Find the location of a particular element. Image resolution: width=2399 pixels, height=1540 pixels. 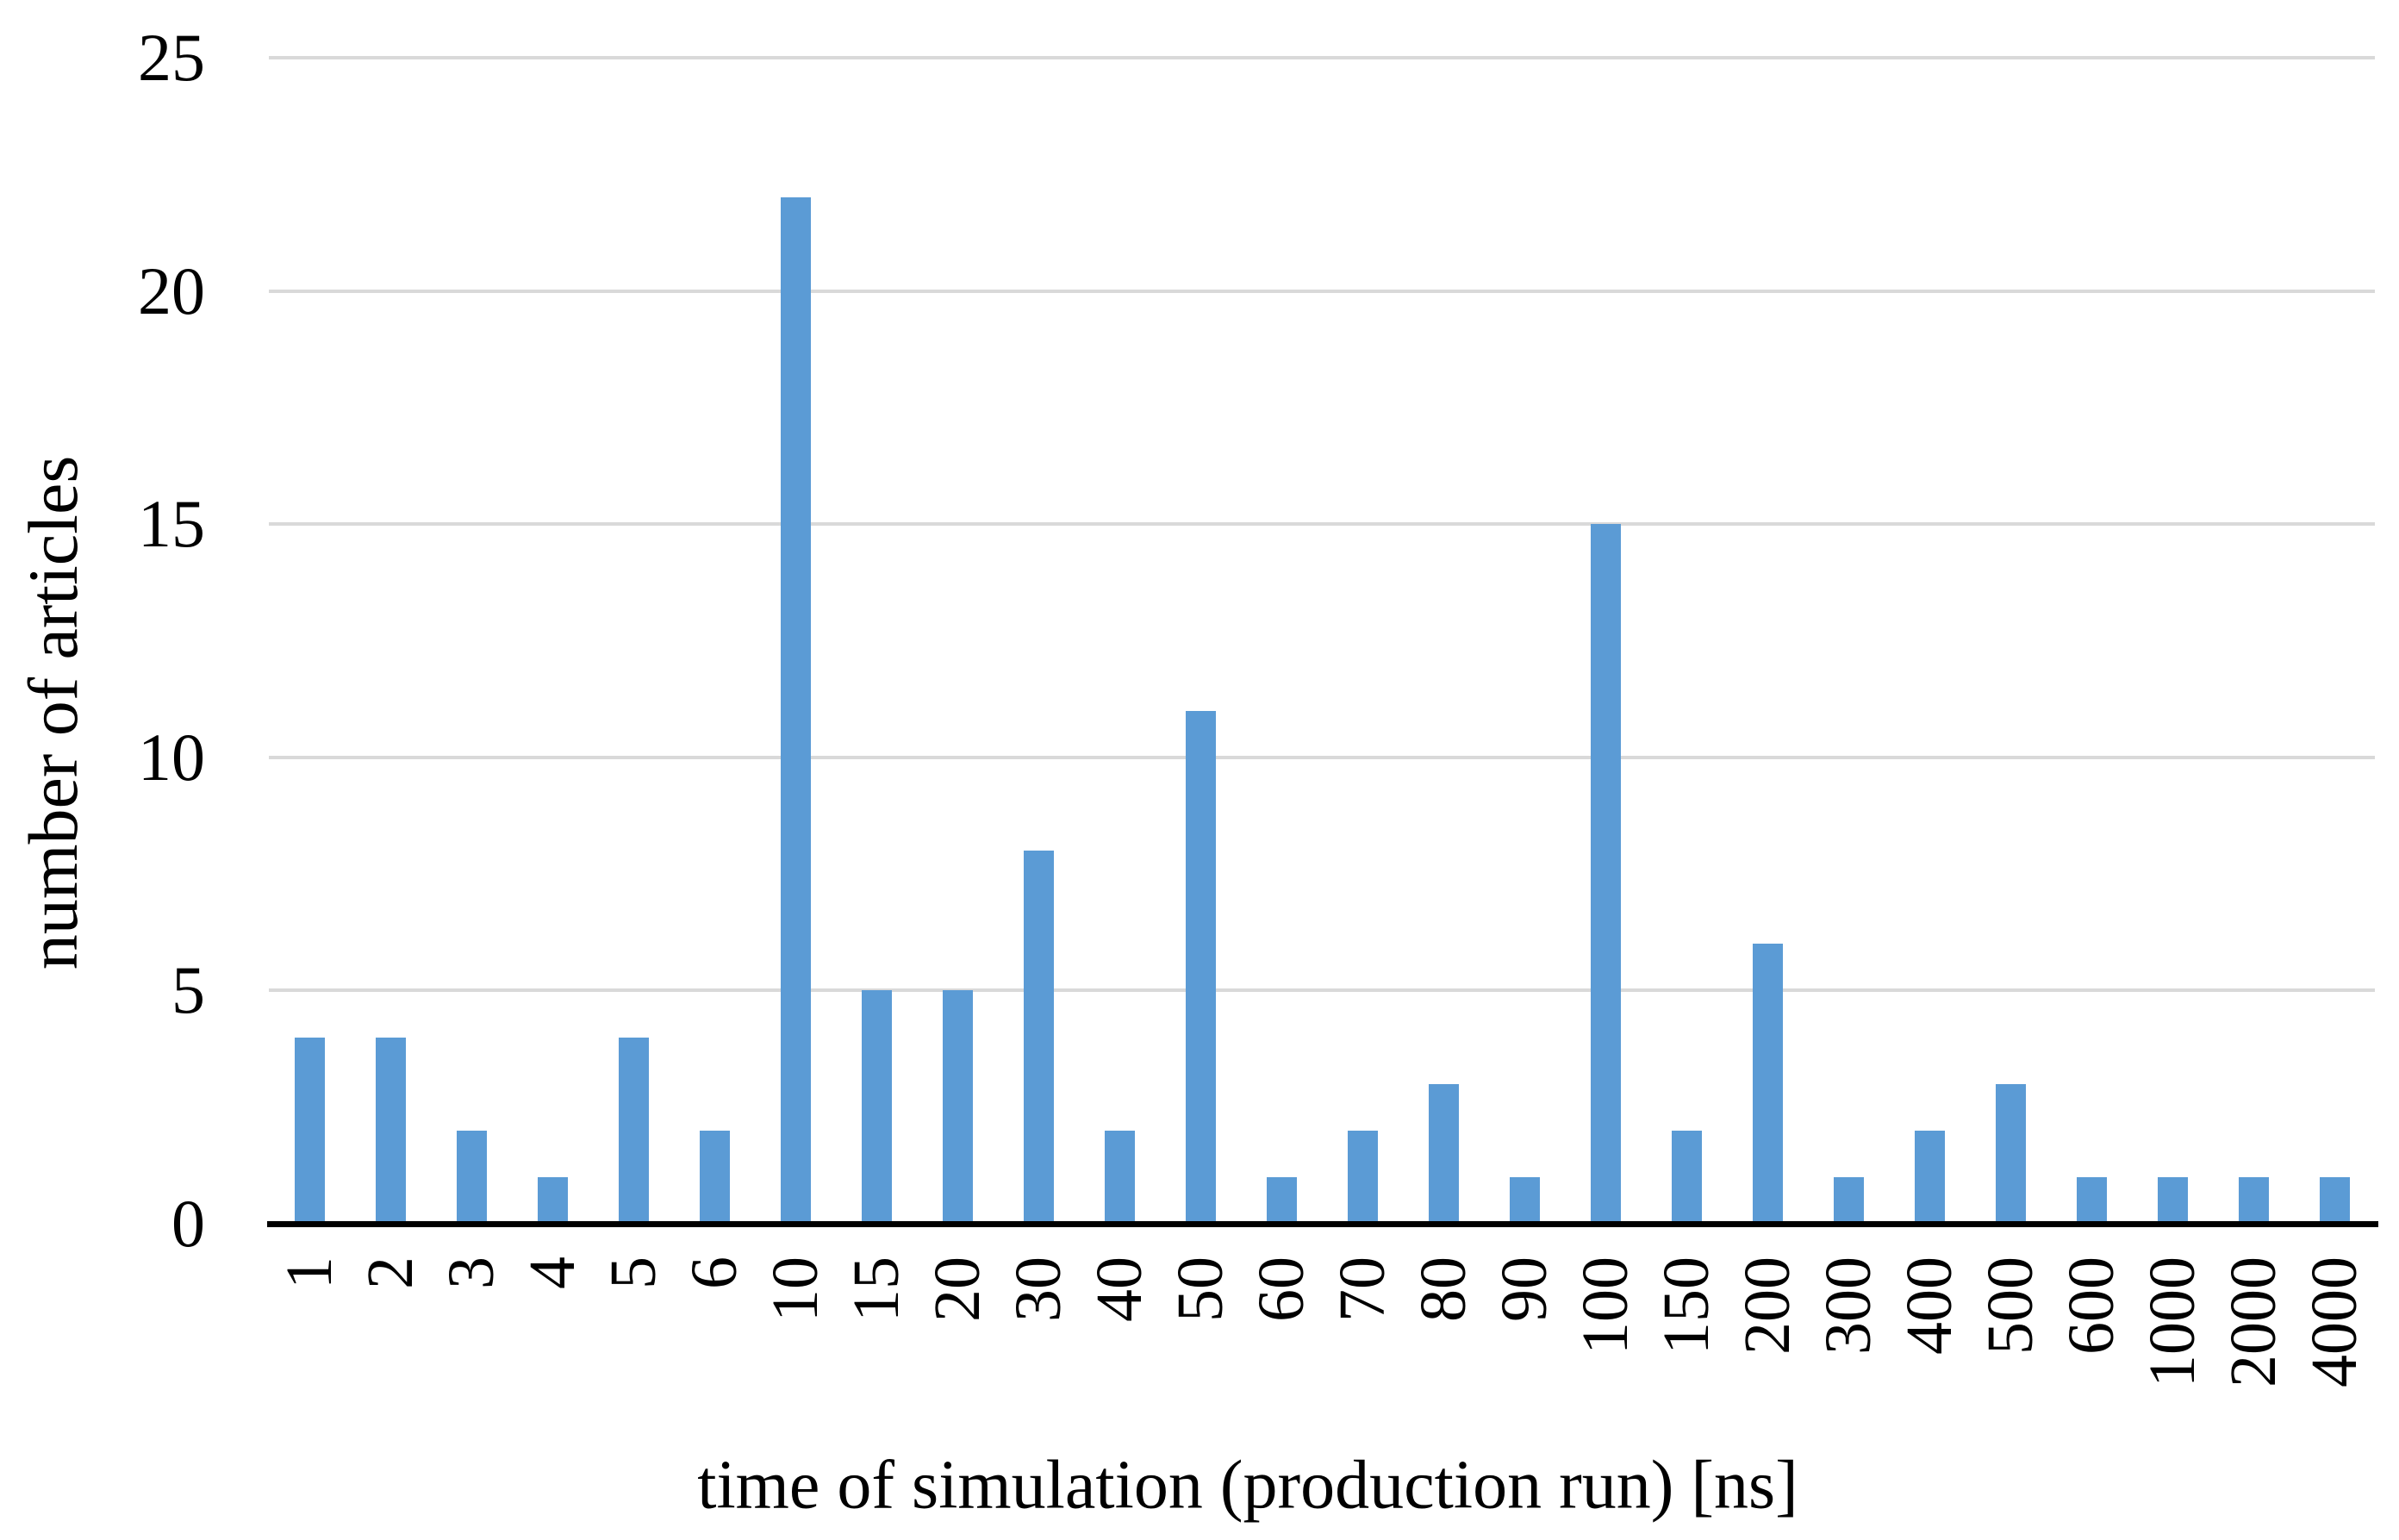

x-tick-label-400: 400 is located at coordinates (1929, 1305).